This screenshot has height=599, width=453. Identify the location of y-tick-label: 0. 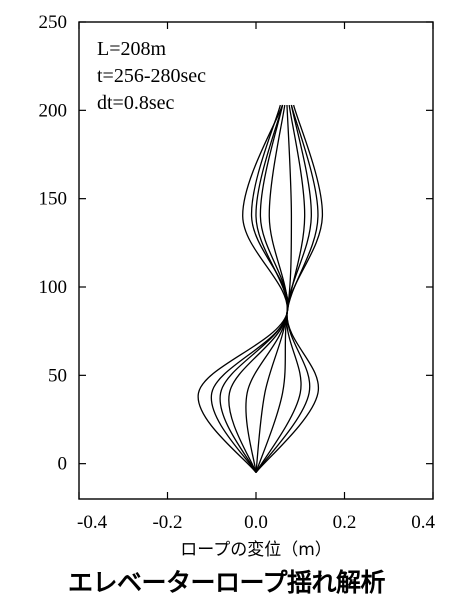
(63, 464).